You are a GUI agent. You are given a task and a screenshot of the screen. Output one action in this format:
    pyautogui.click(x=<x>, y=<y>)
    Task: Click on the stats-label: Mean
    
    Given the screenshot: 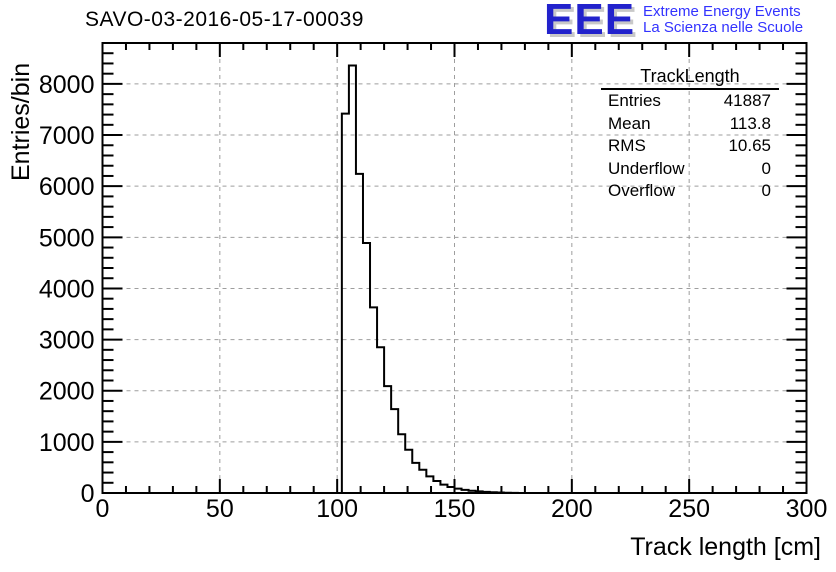 What is the action you would take?
    pyautogui.click(x=629, y=123)
    